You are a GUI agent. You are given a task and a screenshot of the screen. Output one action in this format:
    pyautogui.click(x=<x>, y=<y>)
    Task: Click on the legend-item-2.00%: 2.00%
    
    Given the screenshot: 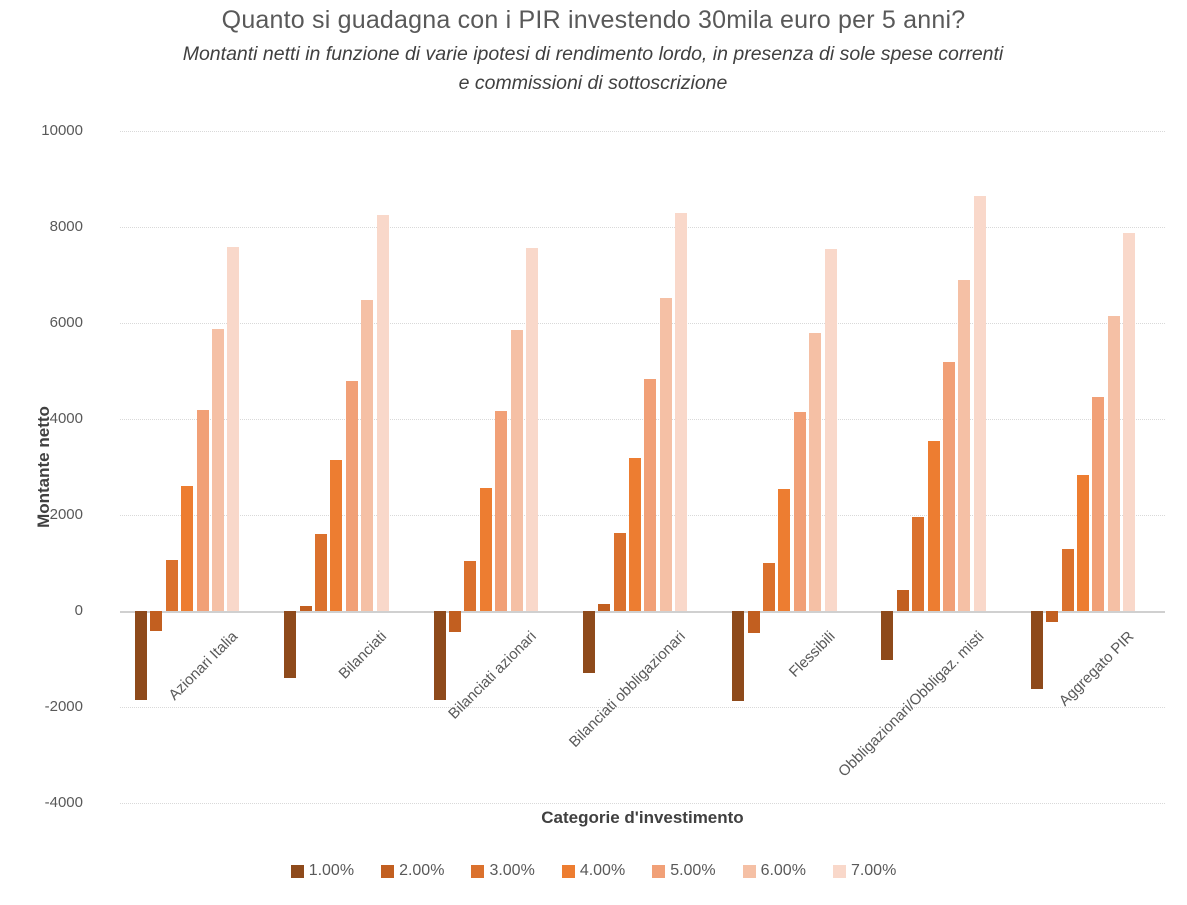 What is the action you would take?
    pyautogui.click(x=412, y=871)
    